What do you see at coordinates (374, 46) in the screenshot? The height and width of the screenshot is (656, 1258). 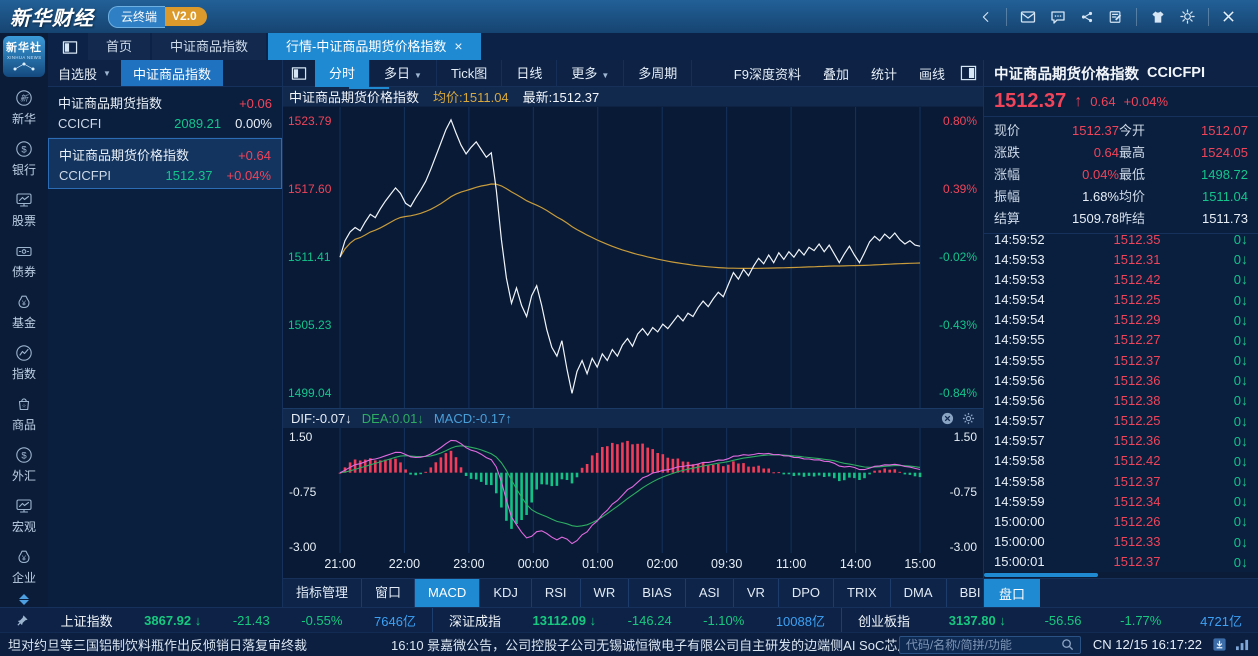 I see `tab-quote-active: 行情-中证商品期货价格指数 ×` at bounding box center [374, 46].